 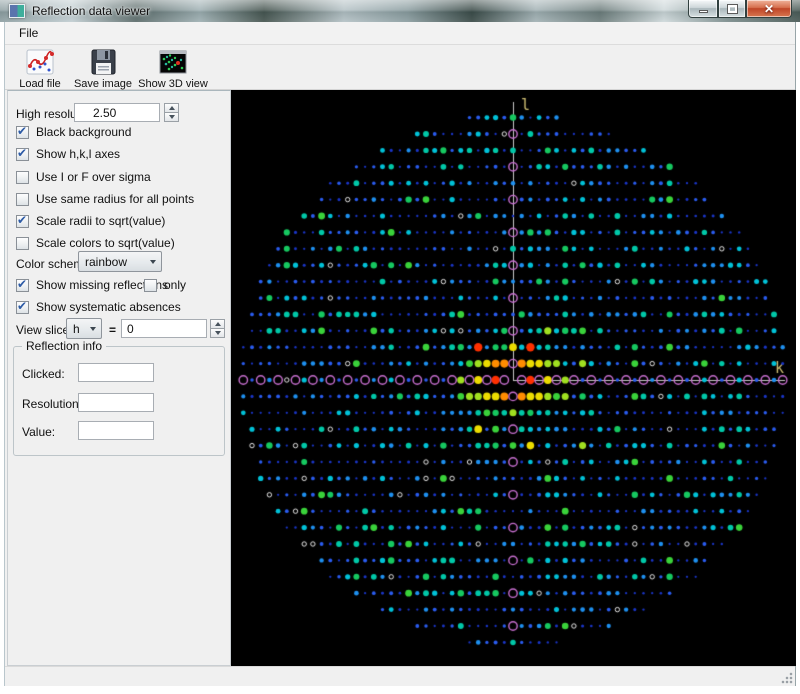 What do you see at coordinates (113, 330) in the screenshot?
I see `equals-label: =` at bounding box center [113, 330].